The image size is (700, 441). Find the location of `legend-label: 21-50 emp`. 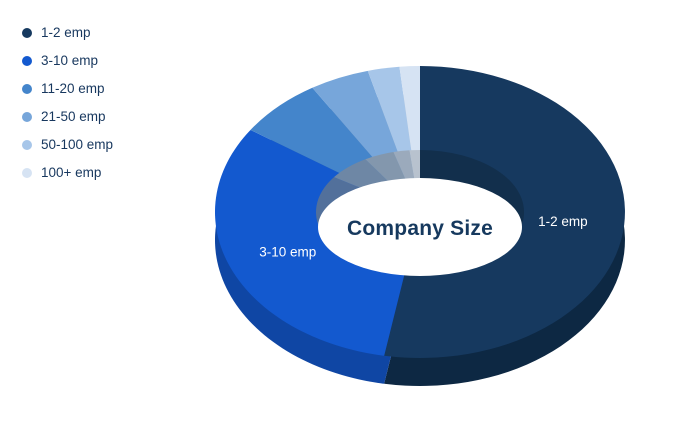

legend-label: 21-50 emp is located at coordinates (73, 116).